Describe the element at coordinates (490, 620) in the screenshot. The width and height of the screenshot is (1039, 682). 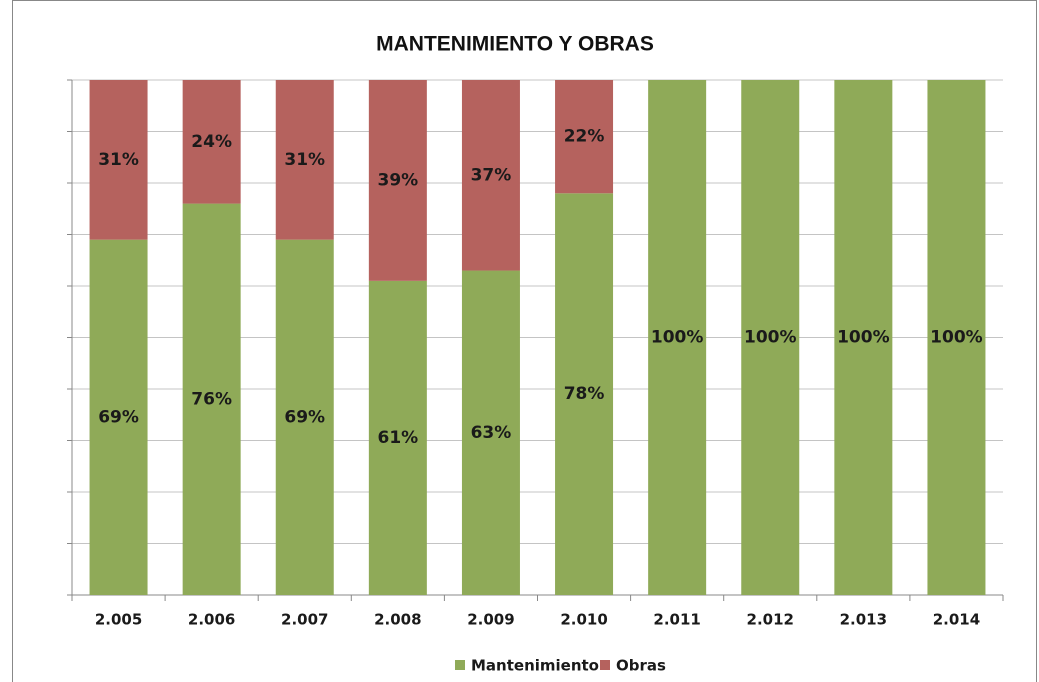
I see `x-tick-label: 2.009` at that location.